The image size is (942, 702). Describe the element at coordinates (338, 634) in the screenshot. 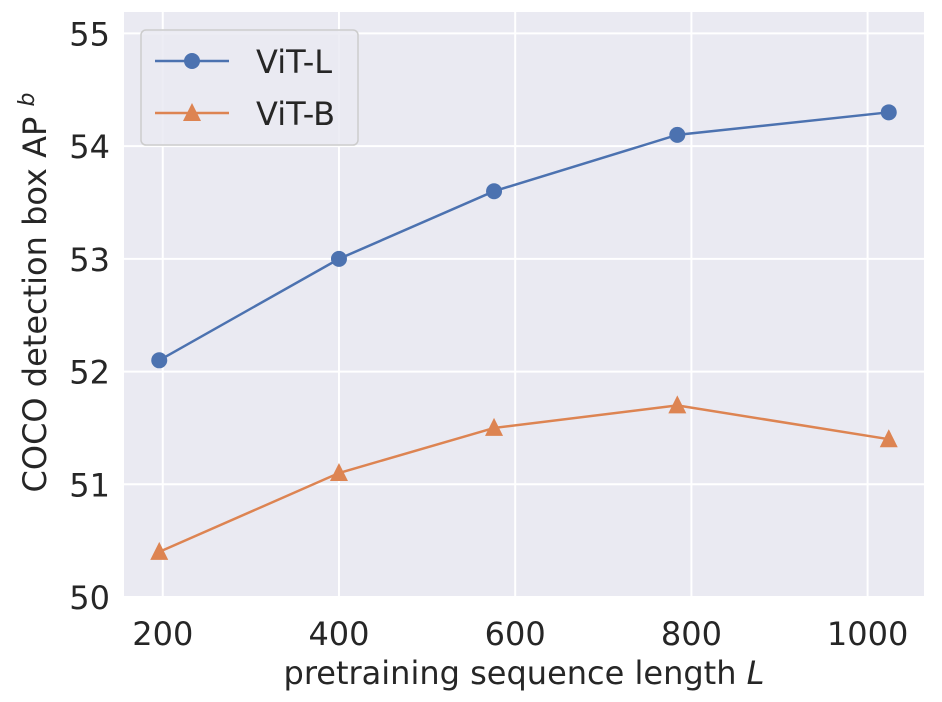

I see `x-tick-label: 400` at that location.